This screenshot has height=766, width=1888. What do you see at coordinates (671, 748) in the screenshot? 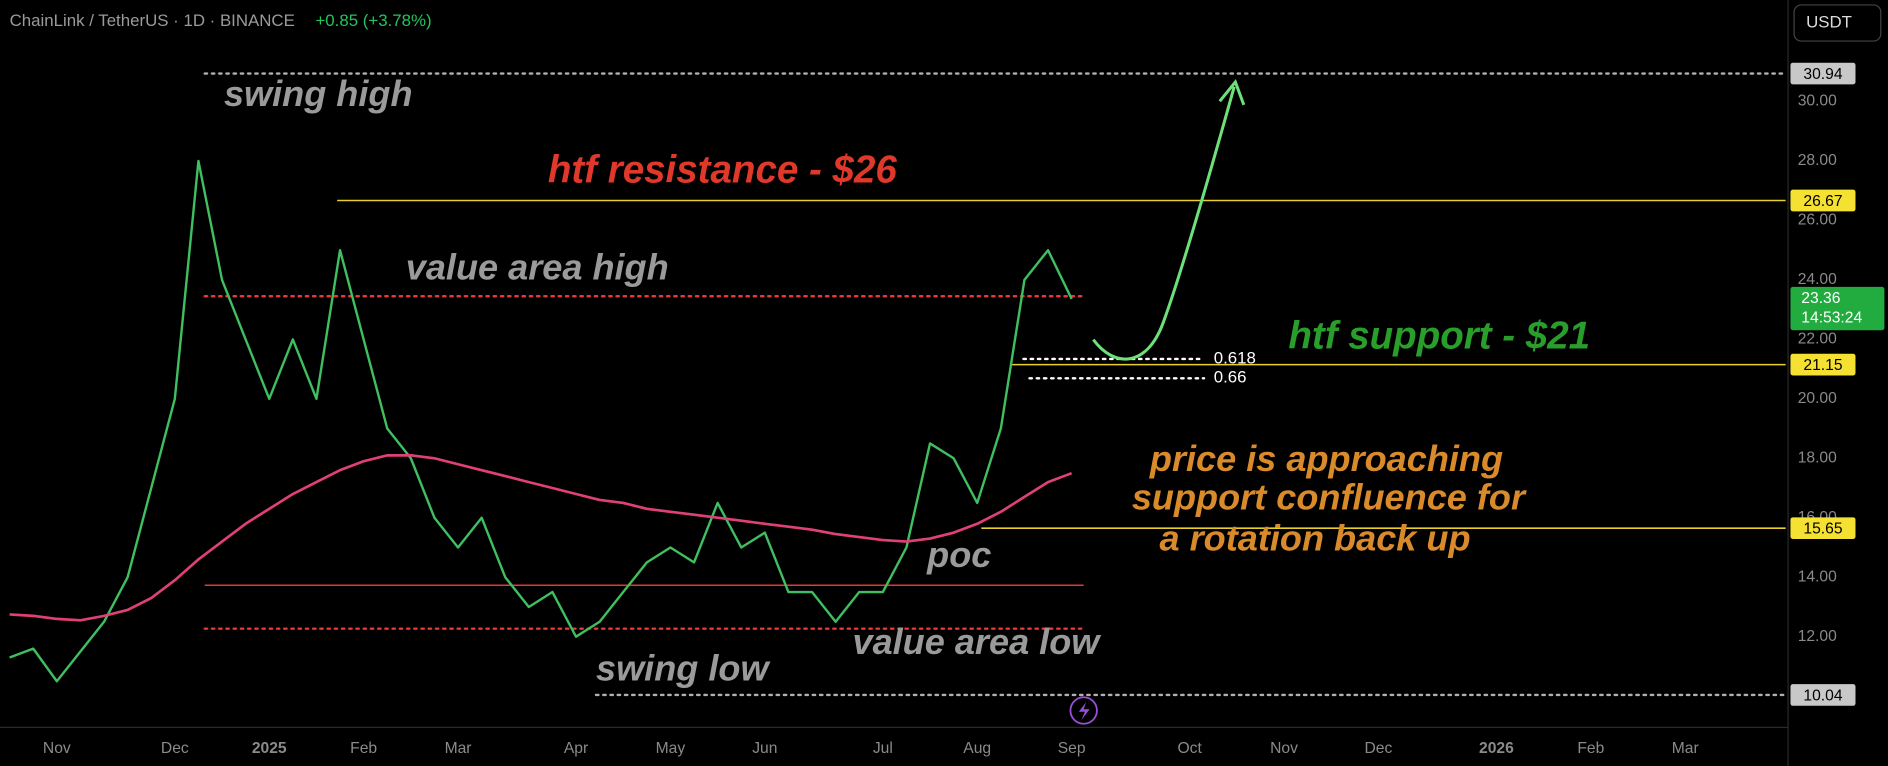
I see `x-tick-label: May` at bounding box center [671, 748].